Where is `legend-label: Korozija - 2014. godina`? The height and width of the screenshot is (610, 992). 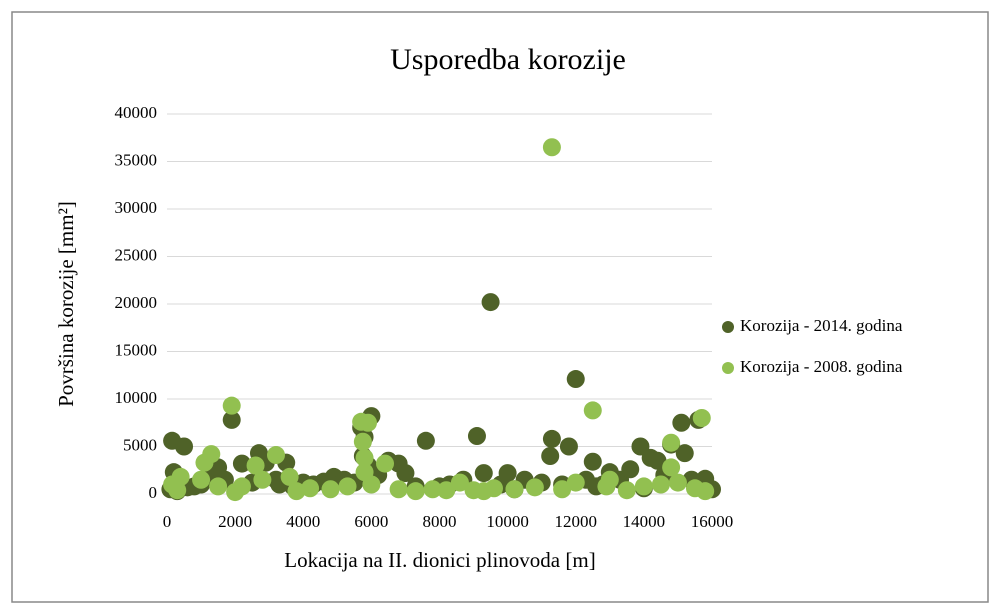 legend-label: Korozija - 2014. godina is located at coordinates (821, 325).